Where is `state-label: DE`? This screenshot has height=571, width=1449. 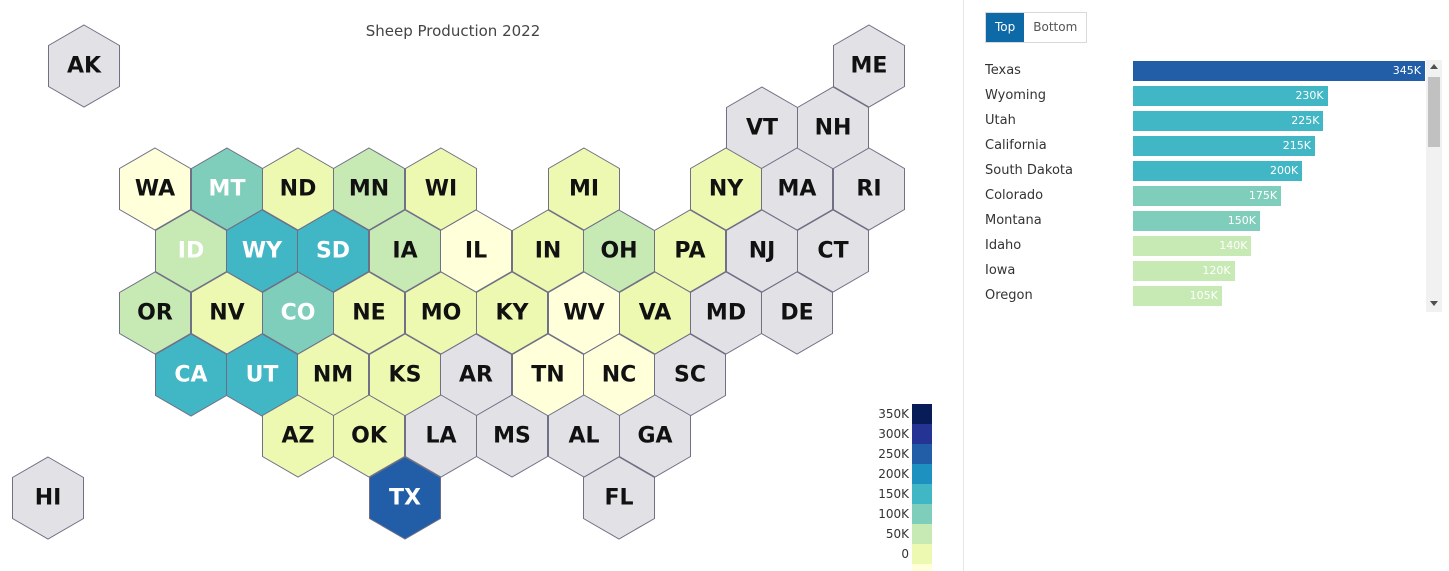
state-label: DE is located at coordinates (796, 313).